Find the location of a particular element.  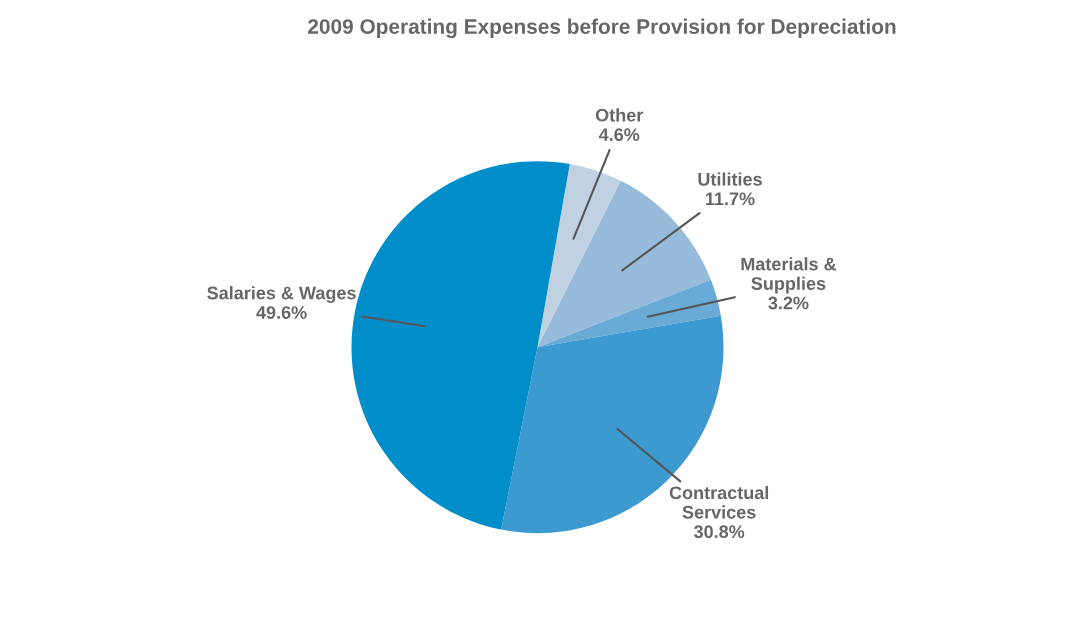

slice-label: Salaries & Wages is located at coordinates (281, 295).